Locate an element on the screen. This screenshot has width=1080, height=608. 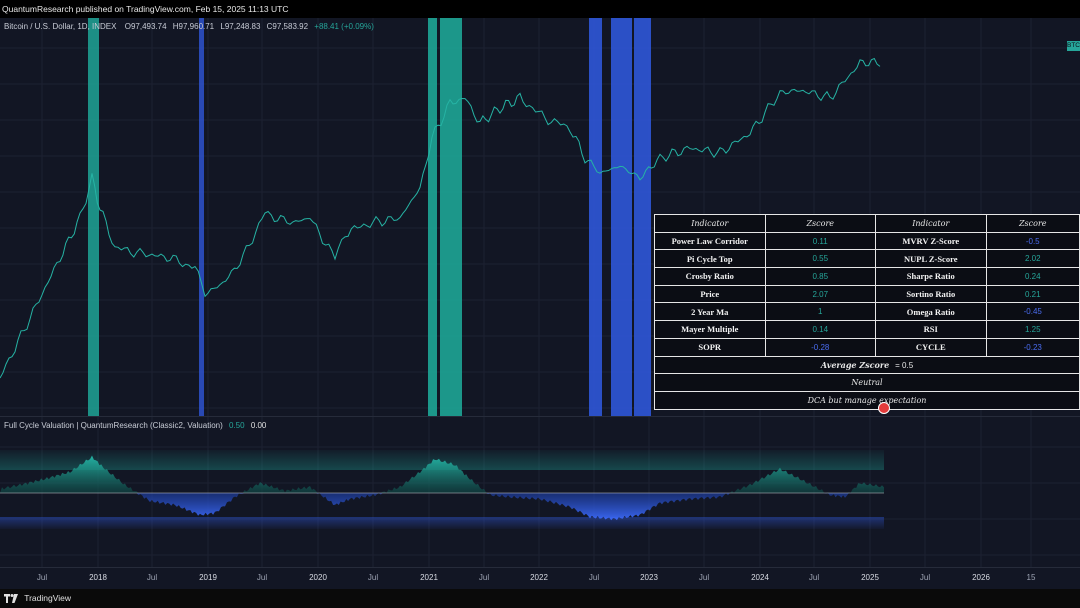
time-tick: 2019 is located at coordinates (208, 577).